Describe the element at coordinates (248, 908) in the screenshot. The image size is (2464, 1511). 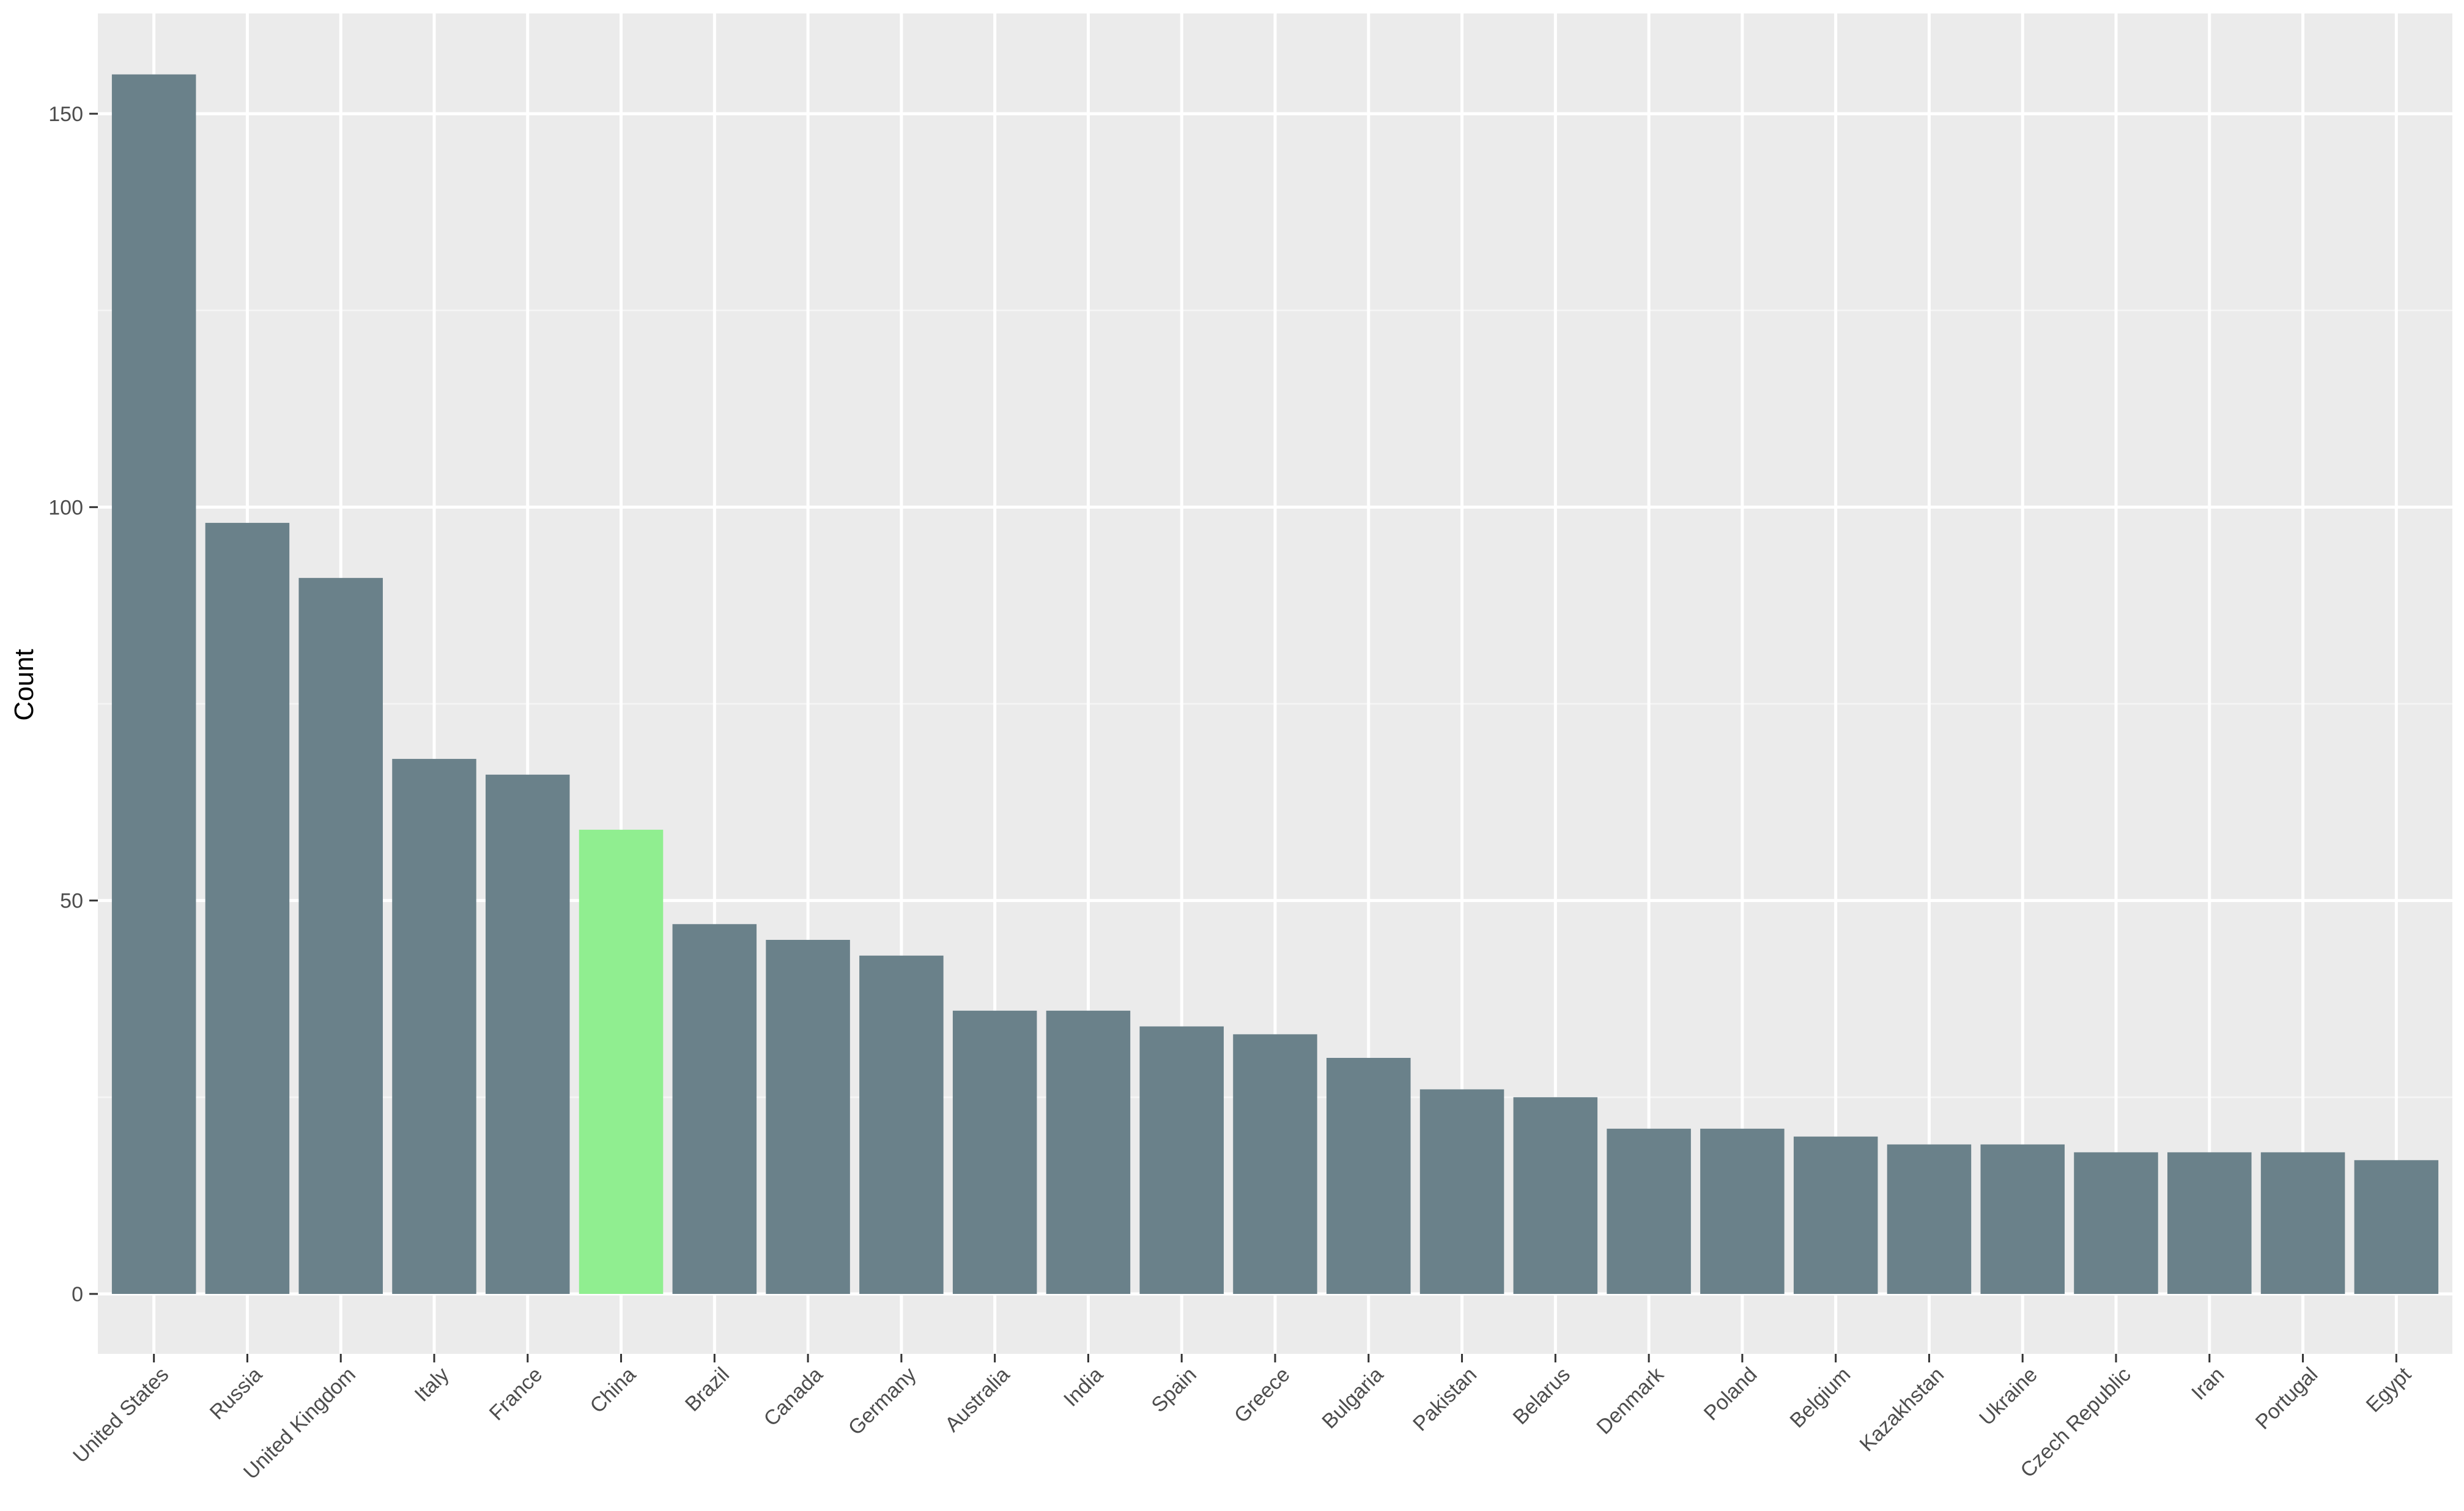
I see `bar-russia` at that location.